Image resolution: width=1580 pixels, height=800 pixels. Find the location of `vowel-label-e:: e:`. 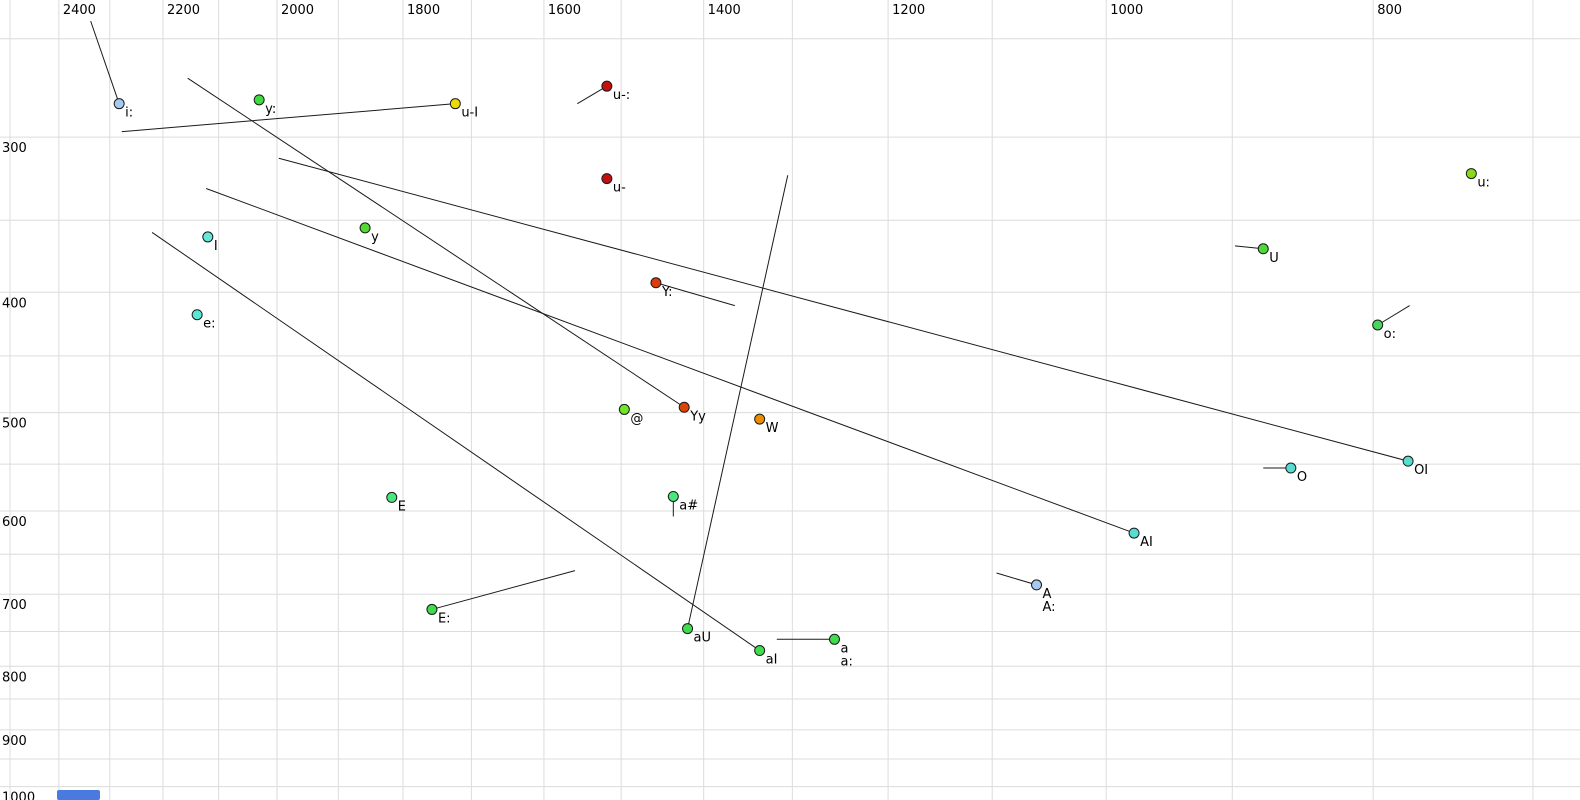

vowel-label-e:: e: is located at coordinates (209, 324).